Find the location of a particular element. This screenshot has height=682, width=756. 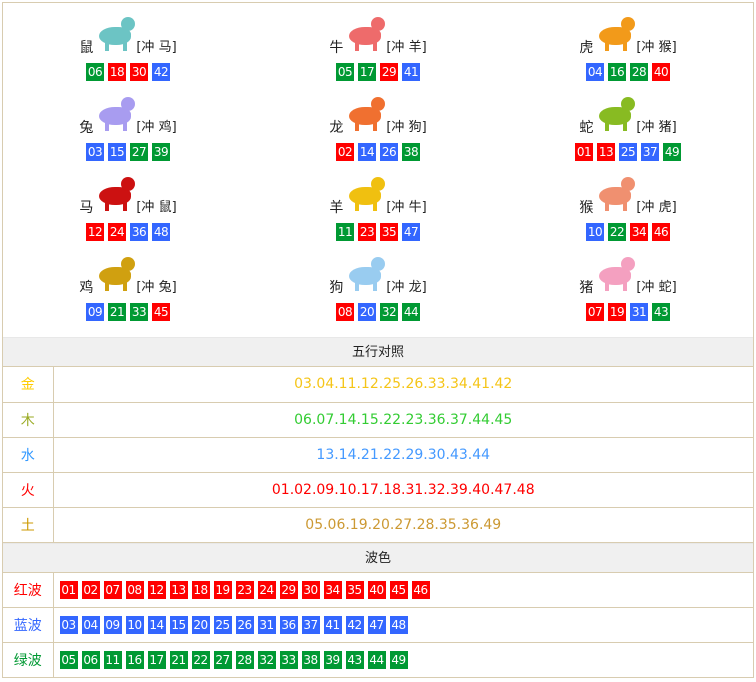

zodiac-name: 狗 is located at coordinates (336, 288).